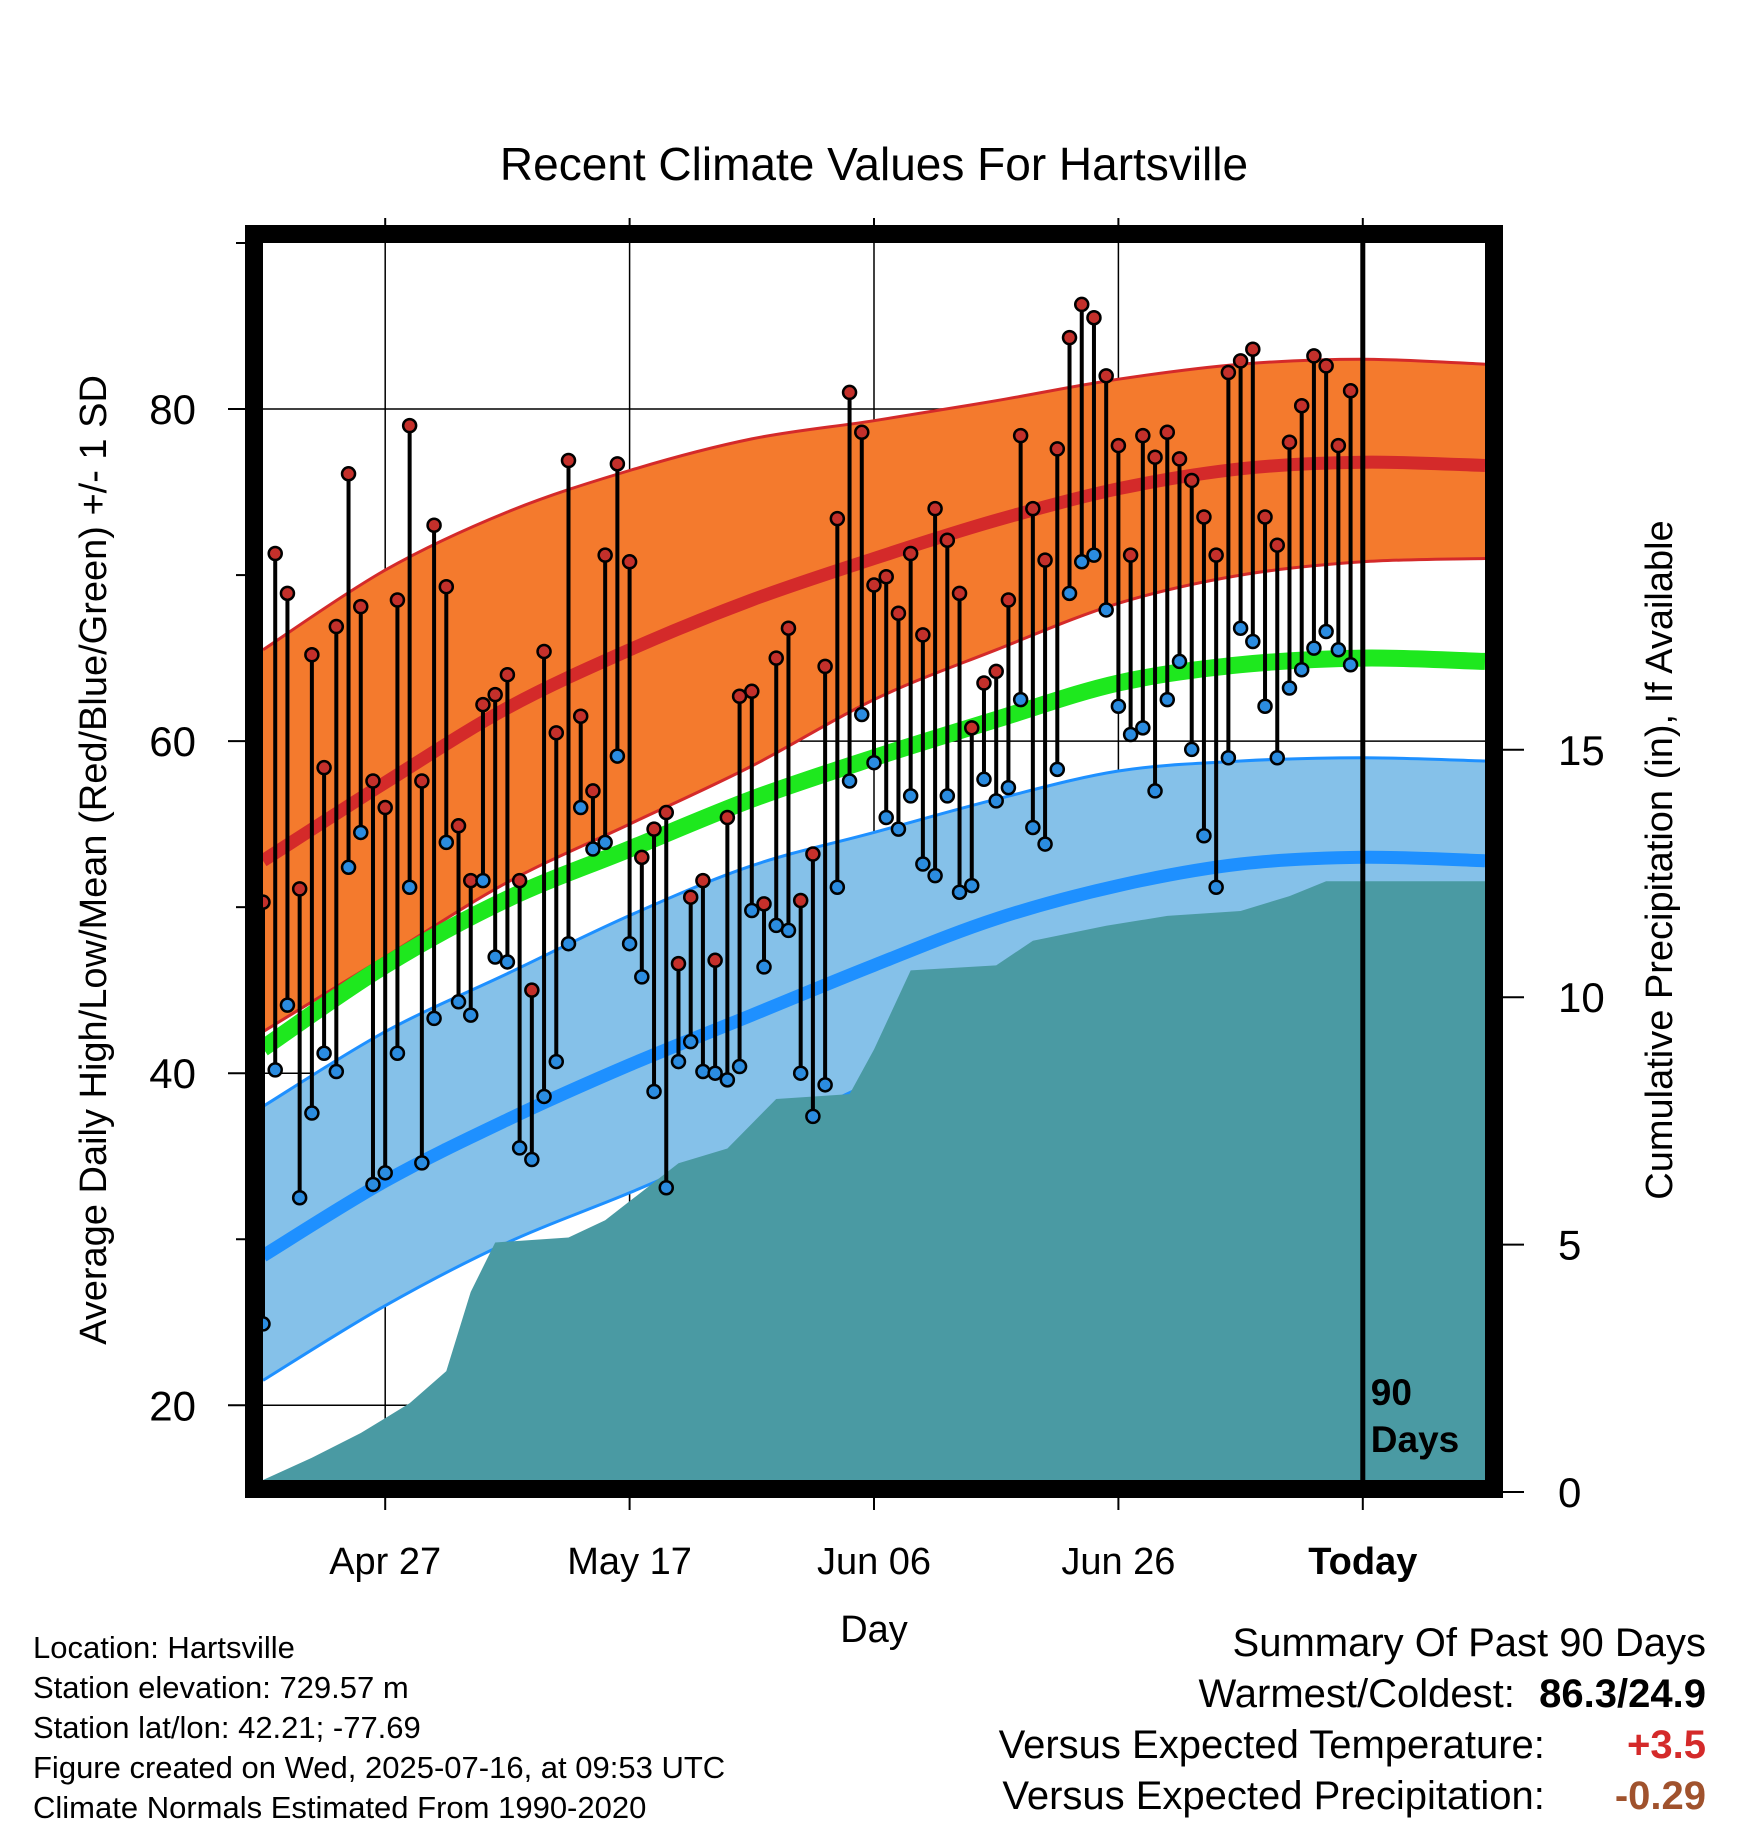 The height and width of the screenshot is (1828, 1748). Describe the element at coordinates (340, 1807) in the screenshot. I see `normals-period-text: Climate Normals Estimated From 1990-2020` at that location.